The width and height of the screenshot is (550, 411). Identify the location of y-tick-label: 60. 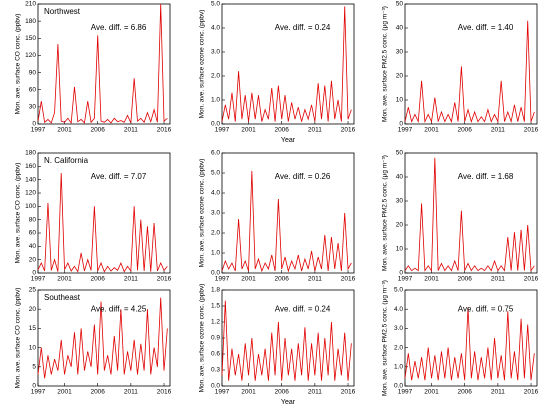
(33, 89).